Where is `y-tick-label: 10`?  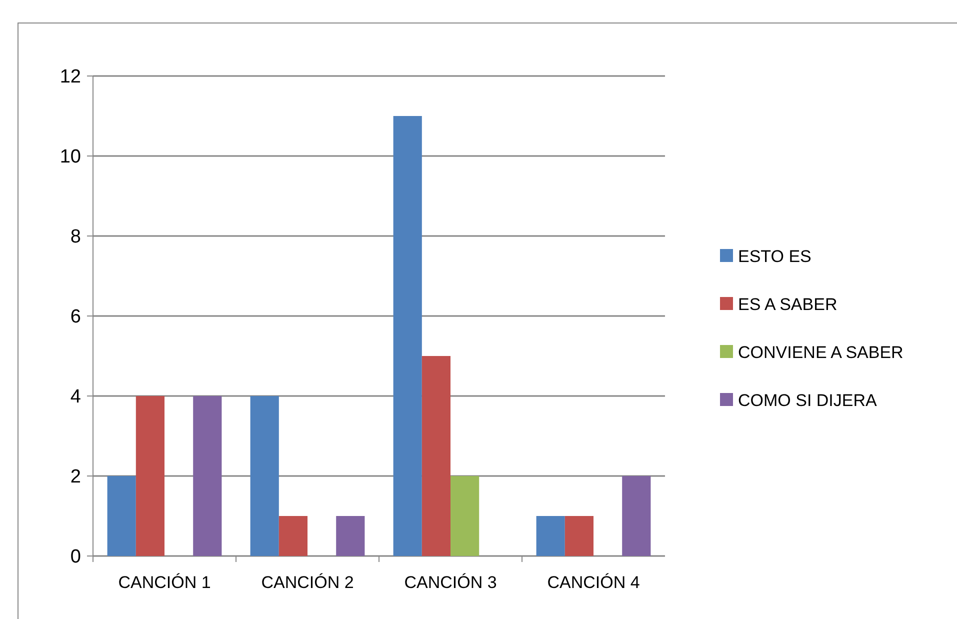
y-tick-label: 10 is located at coordinates (70, 157).